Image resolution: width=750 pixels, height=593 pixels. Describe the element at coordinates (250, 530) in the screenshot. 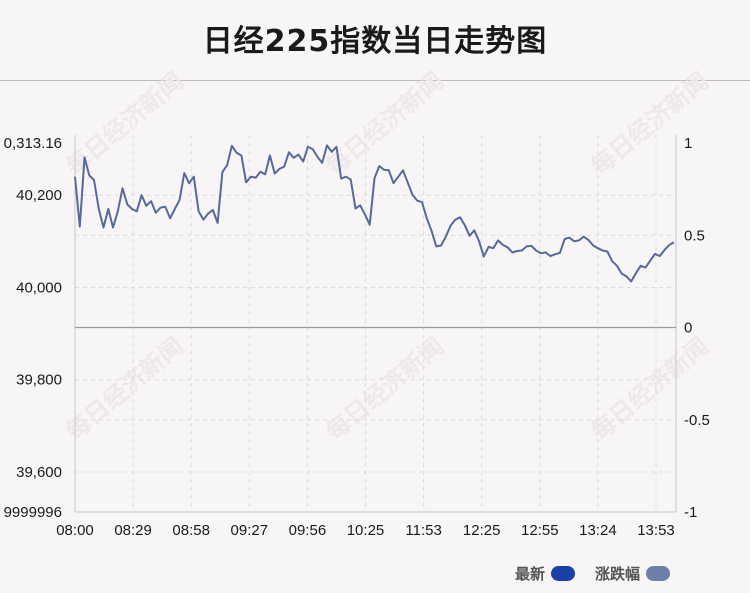

I see `x-tick-label: 09:27` at that location.